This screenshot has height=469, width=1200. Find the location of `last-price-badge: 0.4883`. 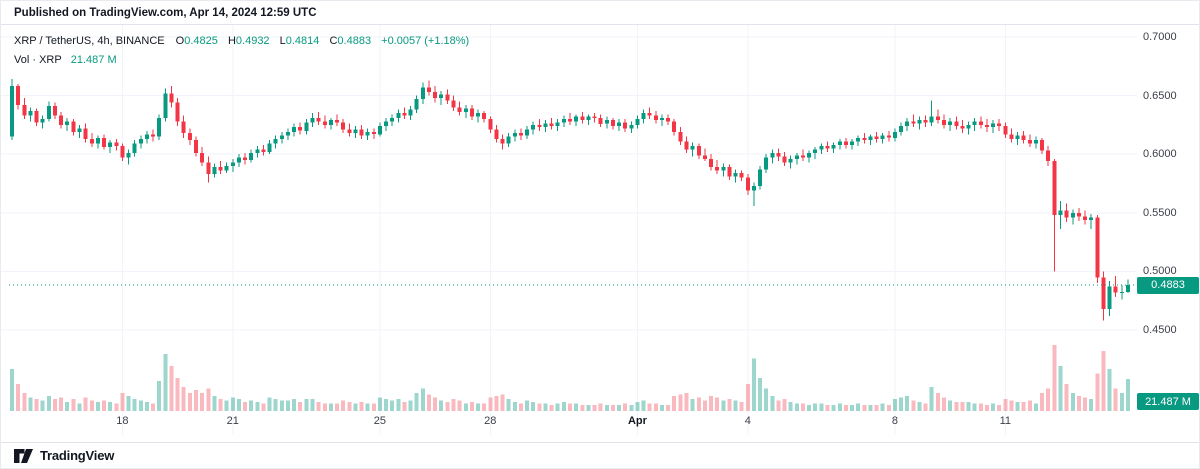

last-price-badge: 0.4883 is located at coordinates (1168, 285).